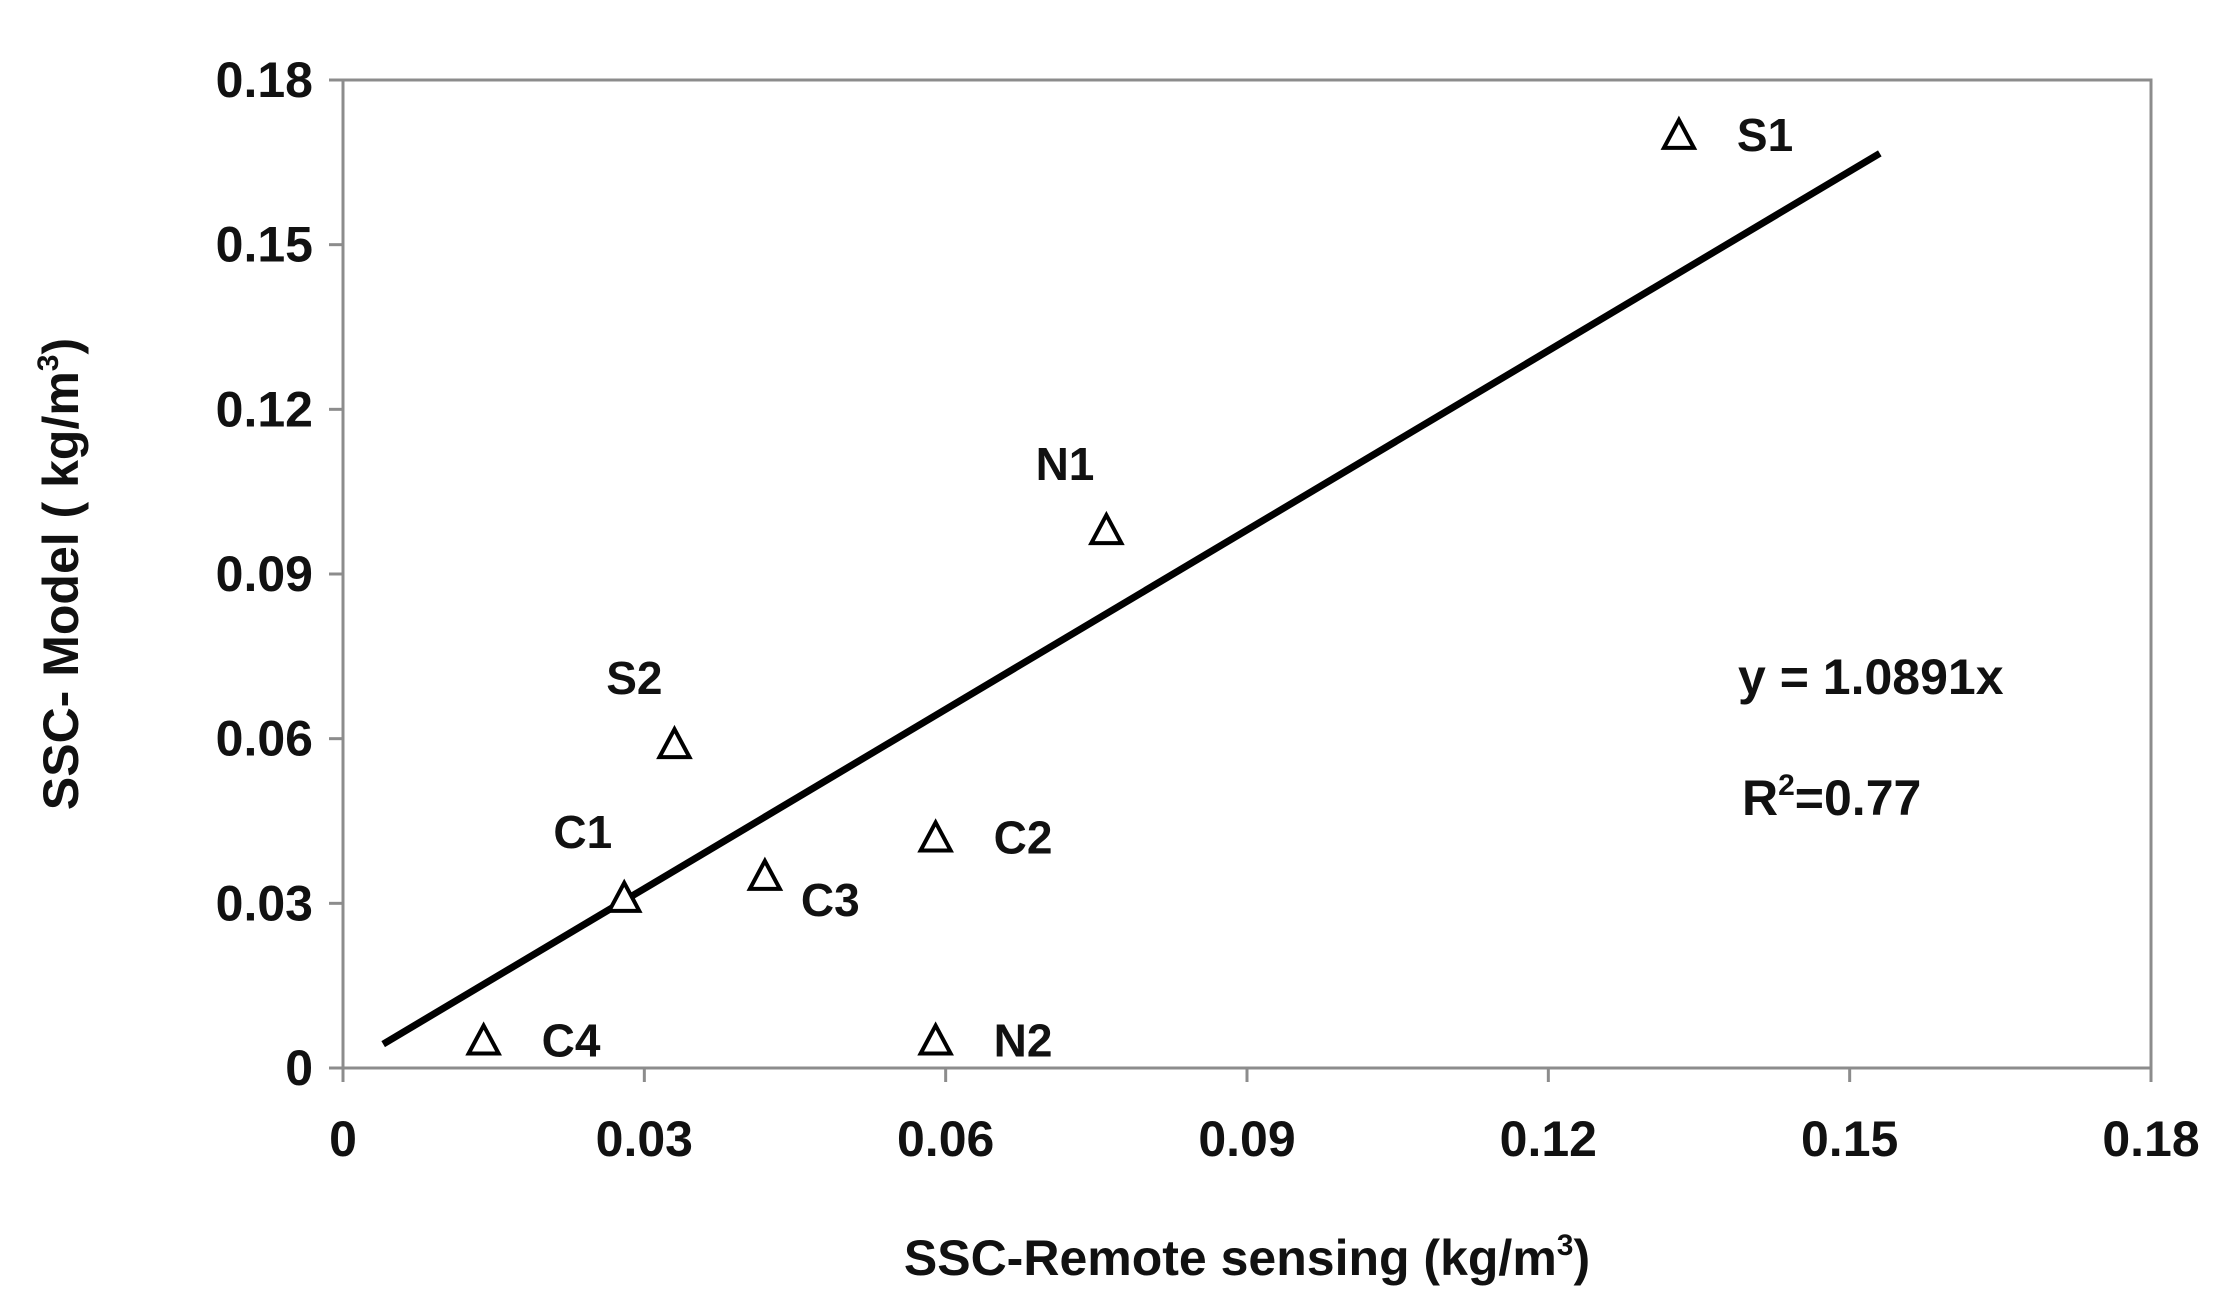 The height and width of the screenshot is (1307, 2222). What do you see at coordinates (1849, 1139) in the screenshot?
I see `x-tick-label: 0.15` at bounding box center [1849, 1139].